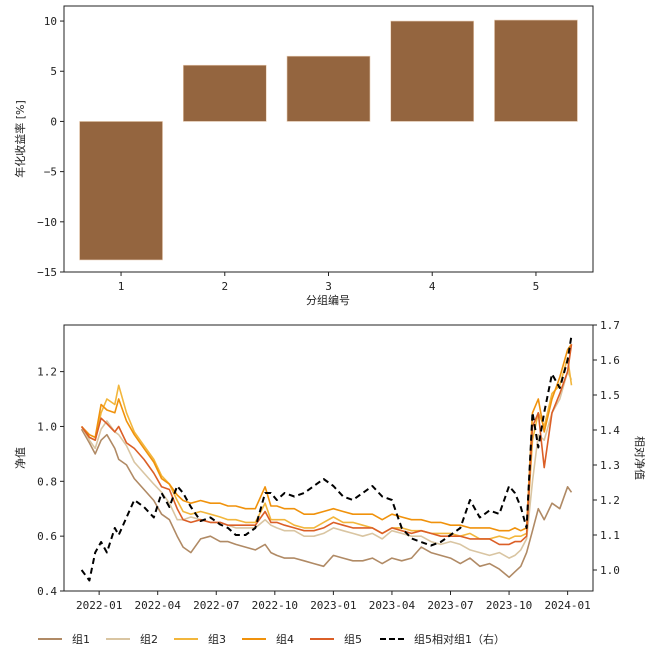  I want to click on bar-y-tick-label: 10, so click(50, 21).